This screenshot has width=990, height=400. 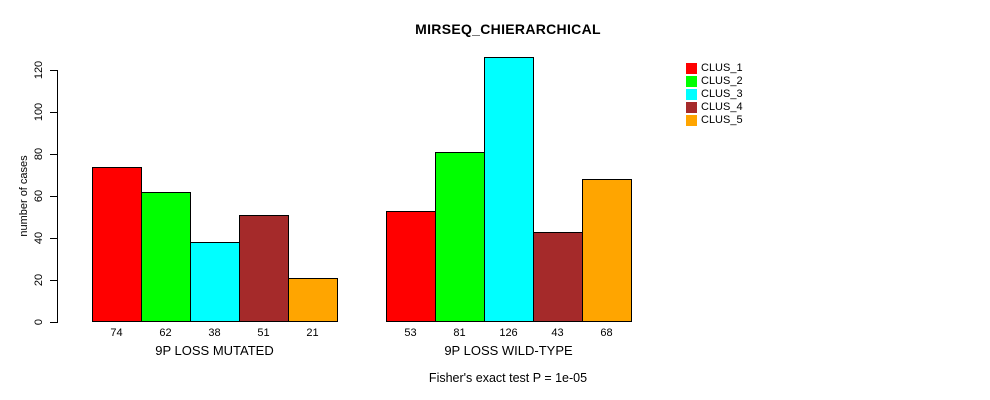 I want to click on bar-value-label: 62, so click(x=165, y=333).